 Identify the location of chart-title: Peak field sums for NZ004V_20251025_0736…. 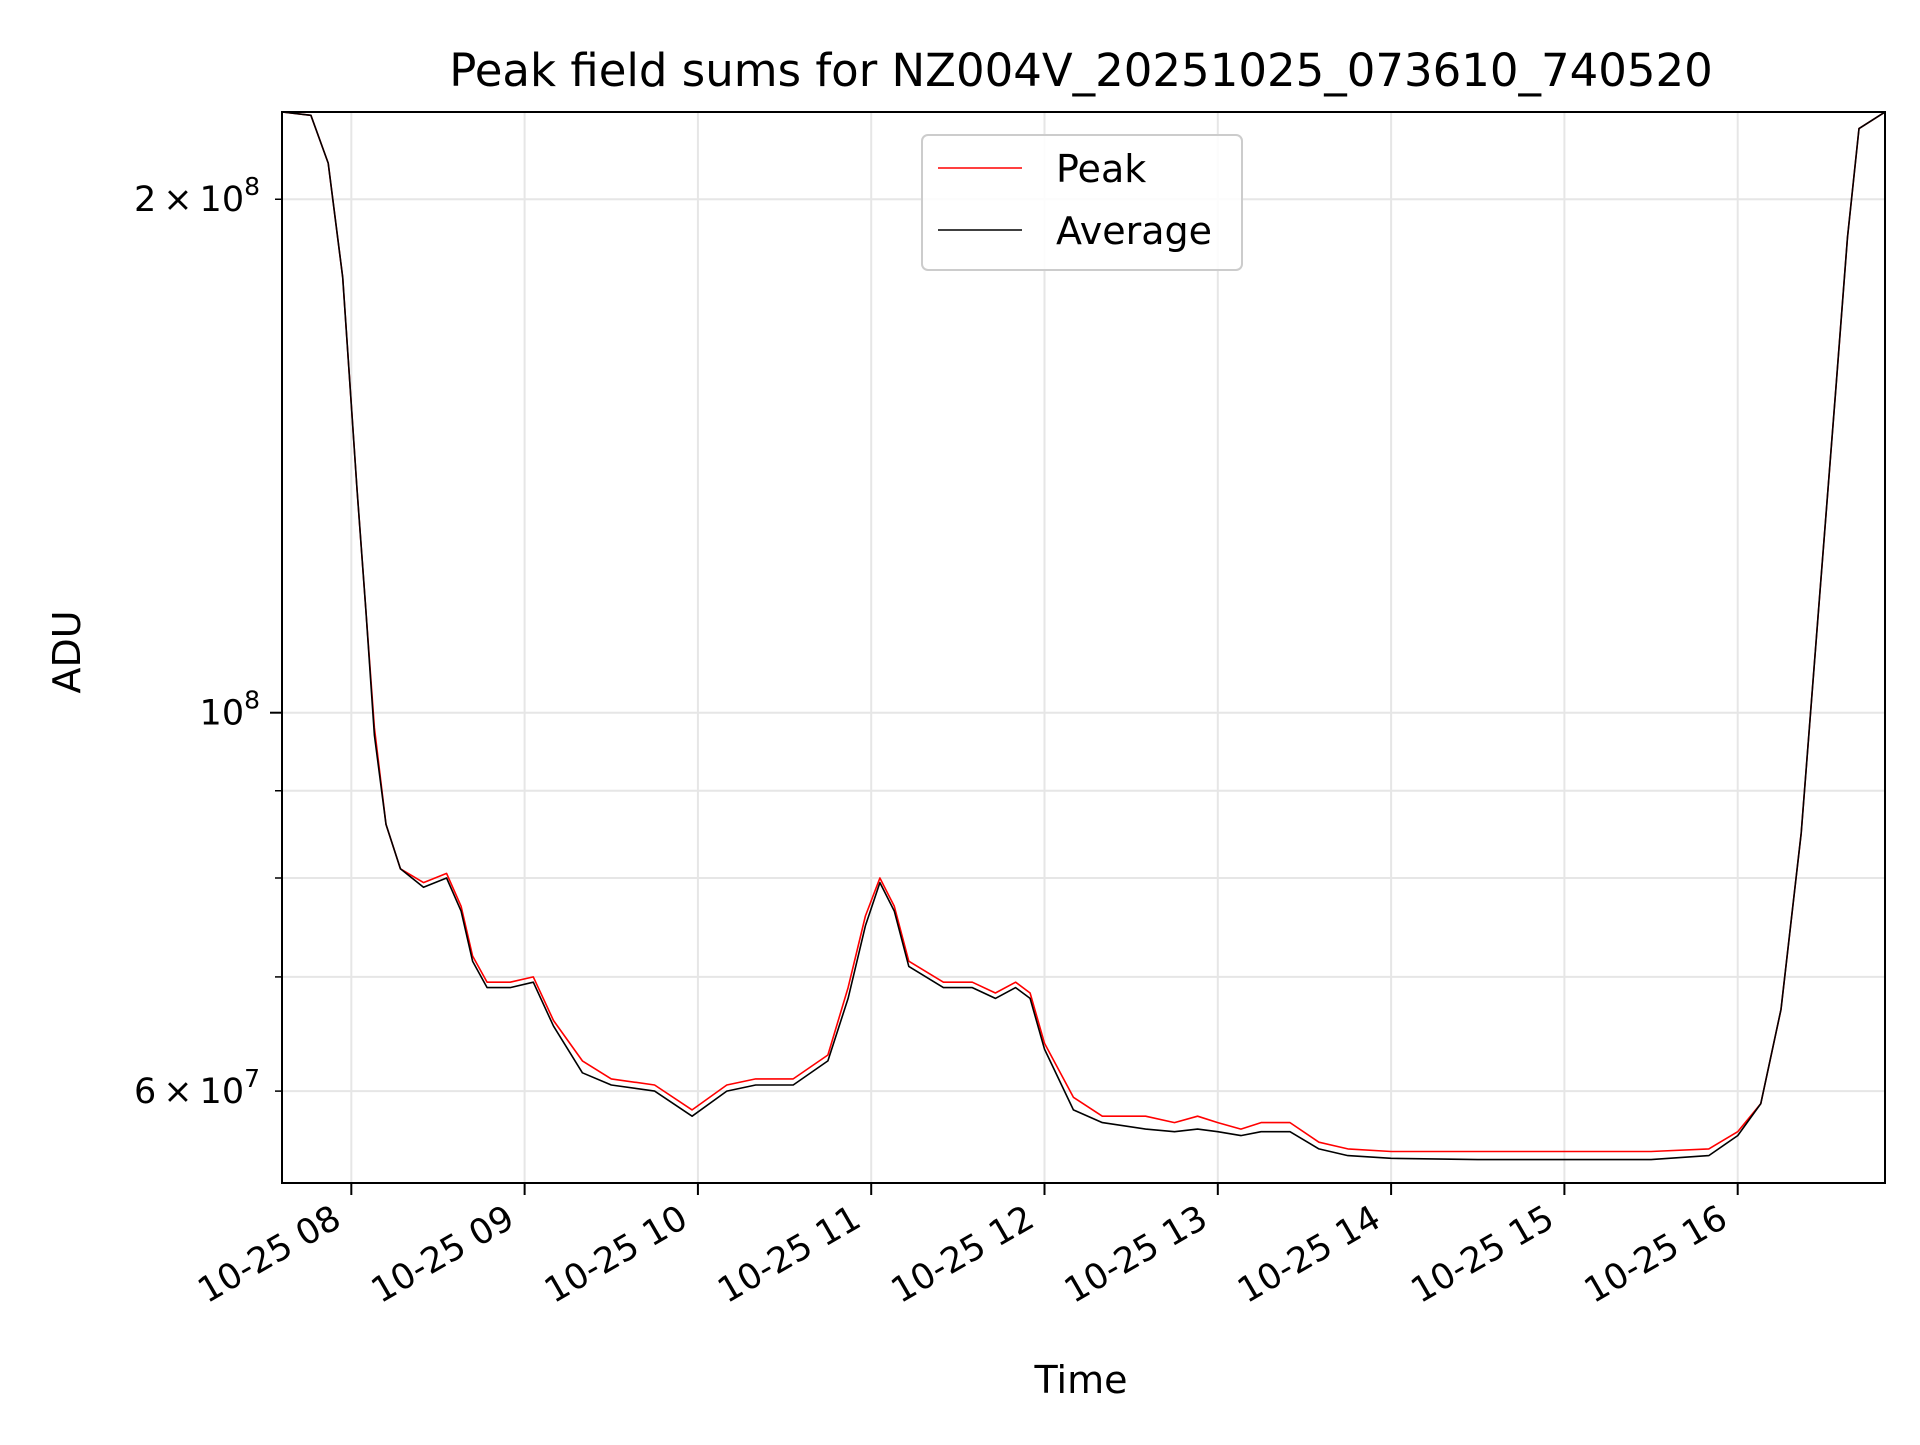
(1081, 70).